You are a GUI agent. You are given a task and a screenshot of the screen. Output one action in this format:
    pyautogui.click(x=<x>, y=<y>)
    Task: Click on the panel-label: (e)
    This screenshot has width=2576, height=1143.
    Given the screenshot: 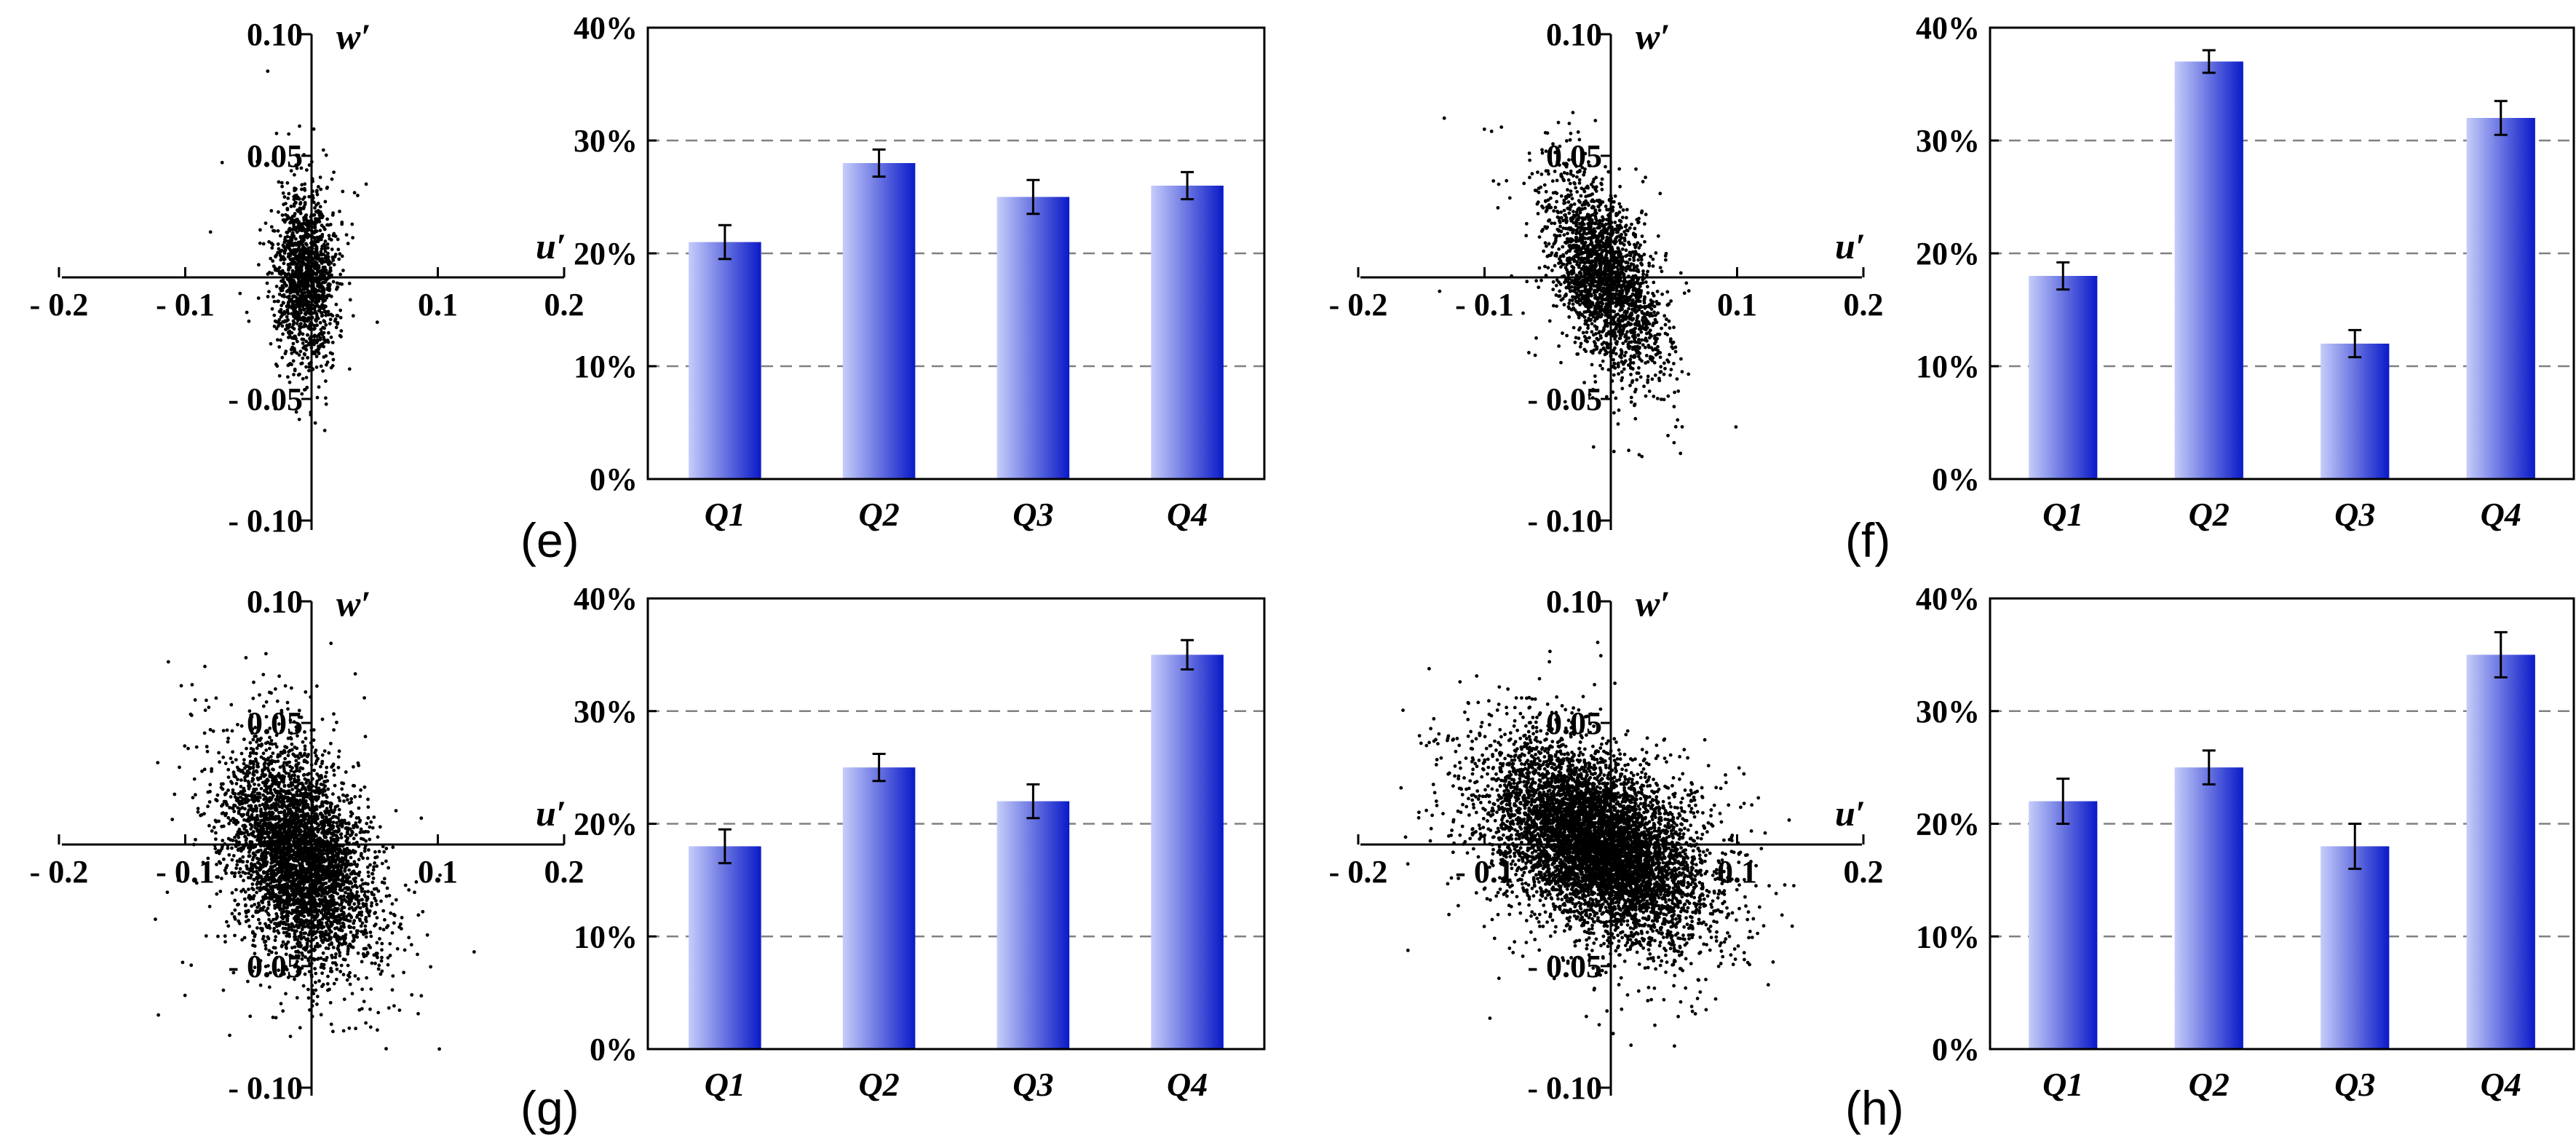 What is the action you would take?
    pyautogui.click(x=549, y=540)
    